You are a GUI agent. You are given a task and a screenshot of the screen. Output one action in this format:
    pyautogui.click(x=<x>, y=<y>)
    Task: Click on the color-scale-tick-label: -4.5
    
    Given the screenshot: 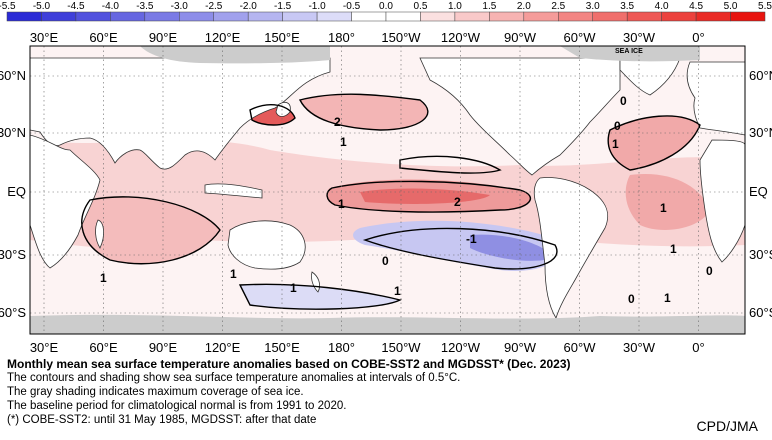 What is the action you would take?
    pyautogui.click(x=76, y=6)
    